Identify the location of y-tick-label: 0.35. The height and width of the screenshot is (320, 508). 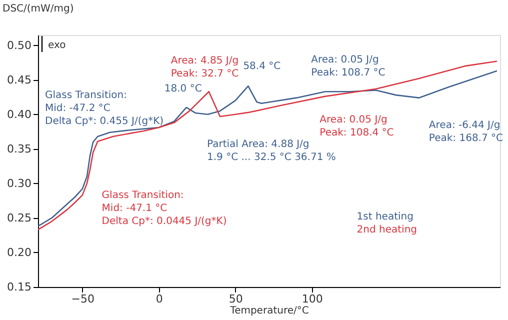
(19, 149).